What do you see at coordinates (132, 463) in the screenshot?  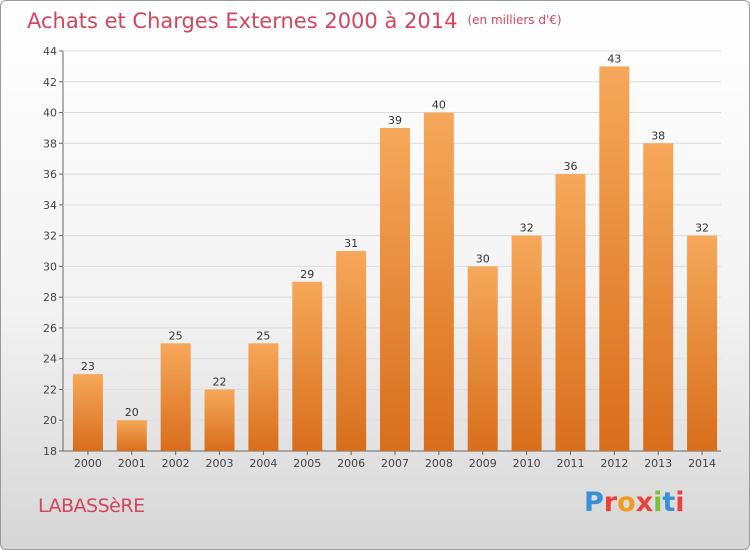 I see `x-tick-label: 2001` at bounding box center [132, 463].